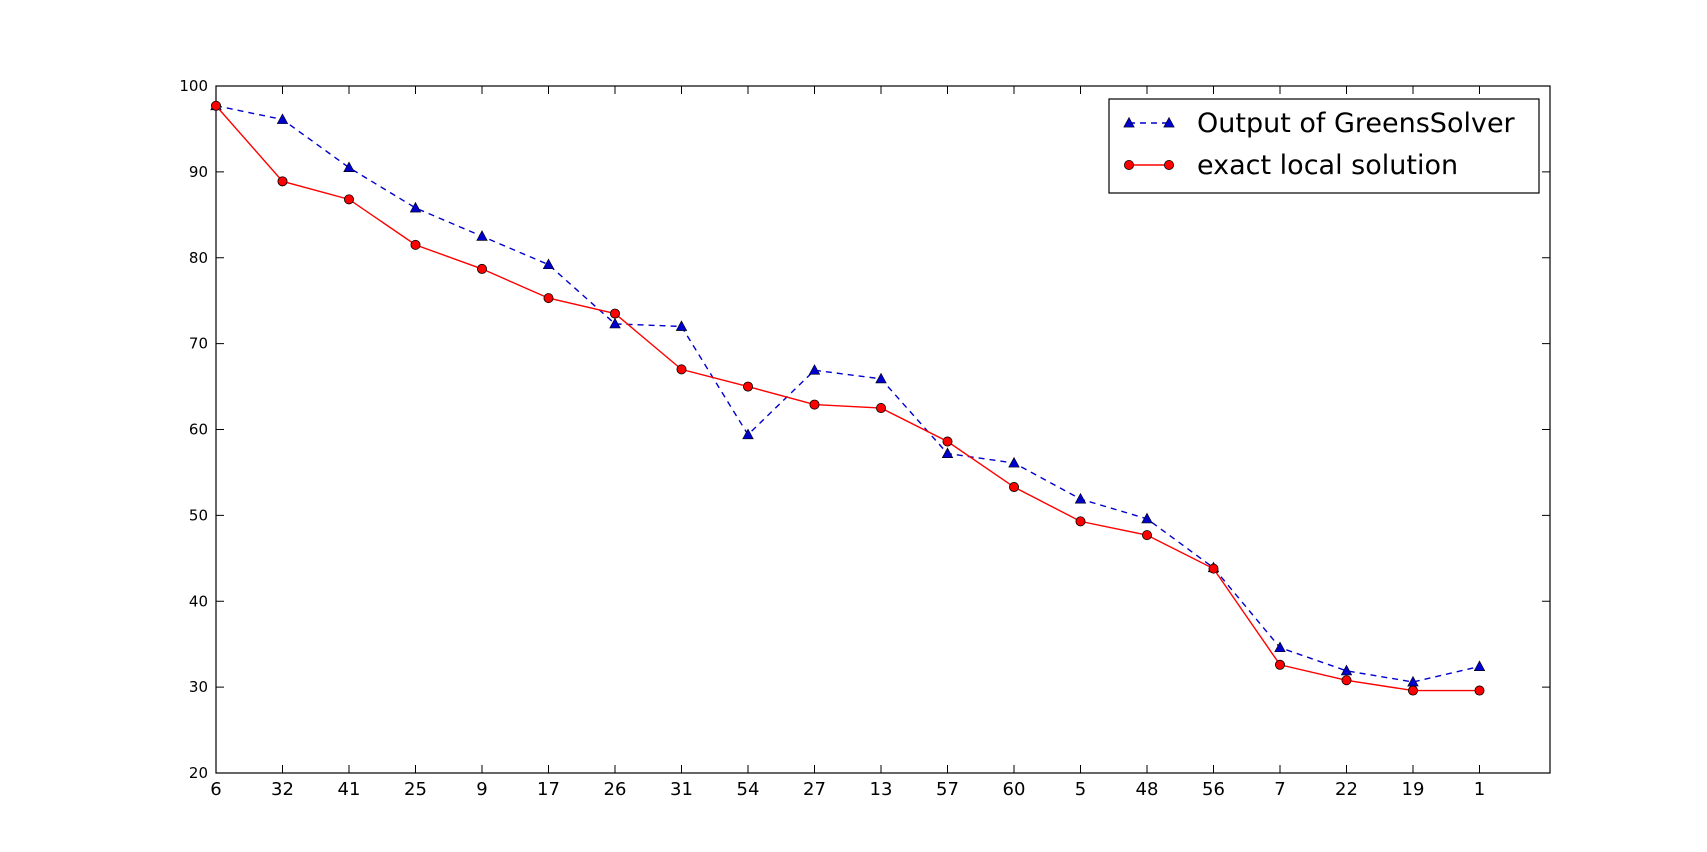  Describe the element at coordinates (1279, 789) in the screenshot. I see `x-tick-label: 7` at that location.